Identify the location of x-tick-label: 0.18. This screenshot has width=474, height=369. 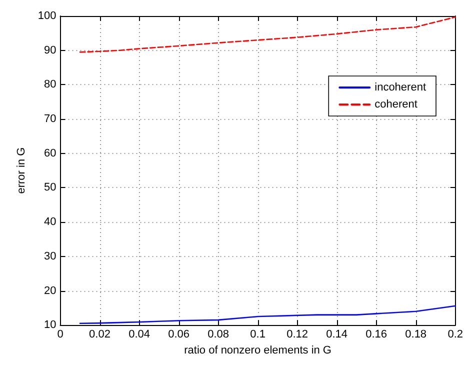
(416, 334).